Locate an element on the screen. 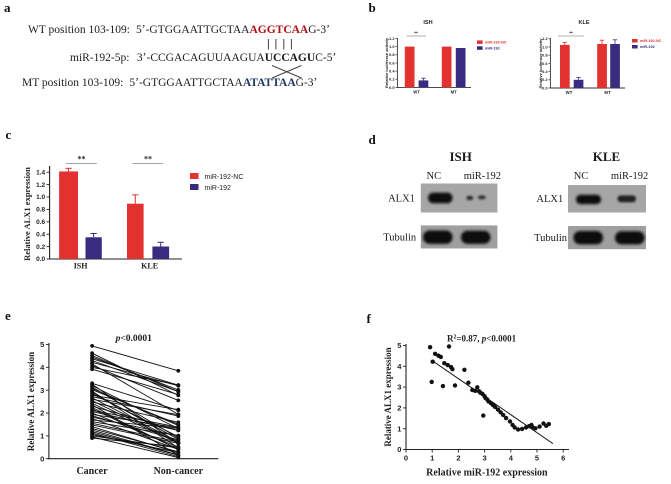 The image size is (671, 484). svg-text: p<0.0001 is located at coordinates (134, 339).